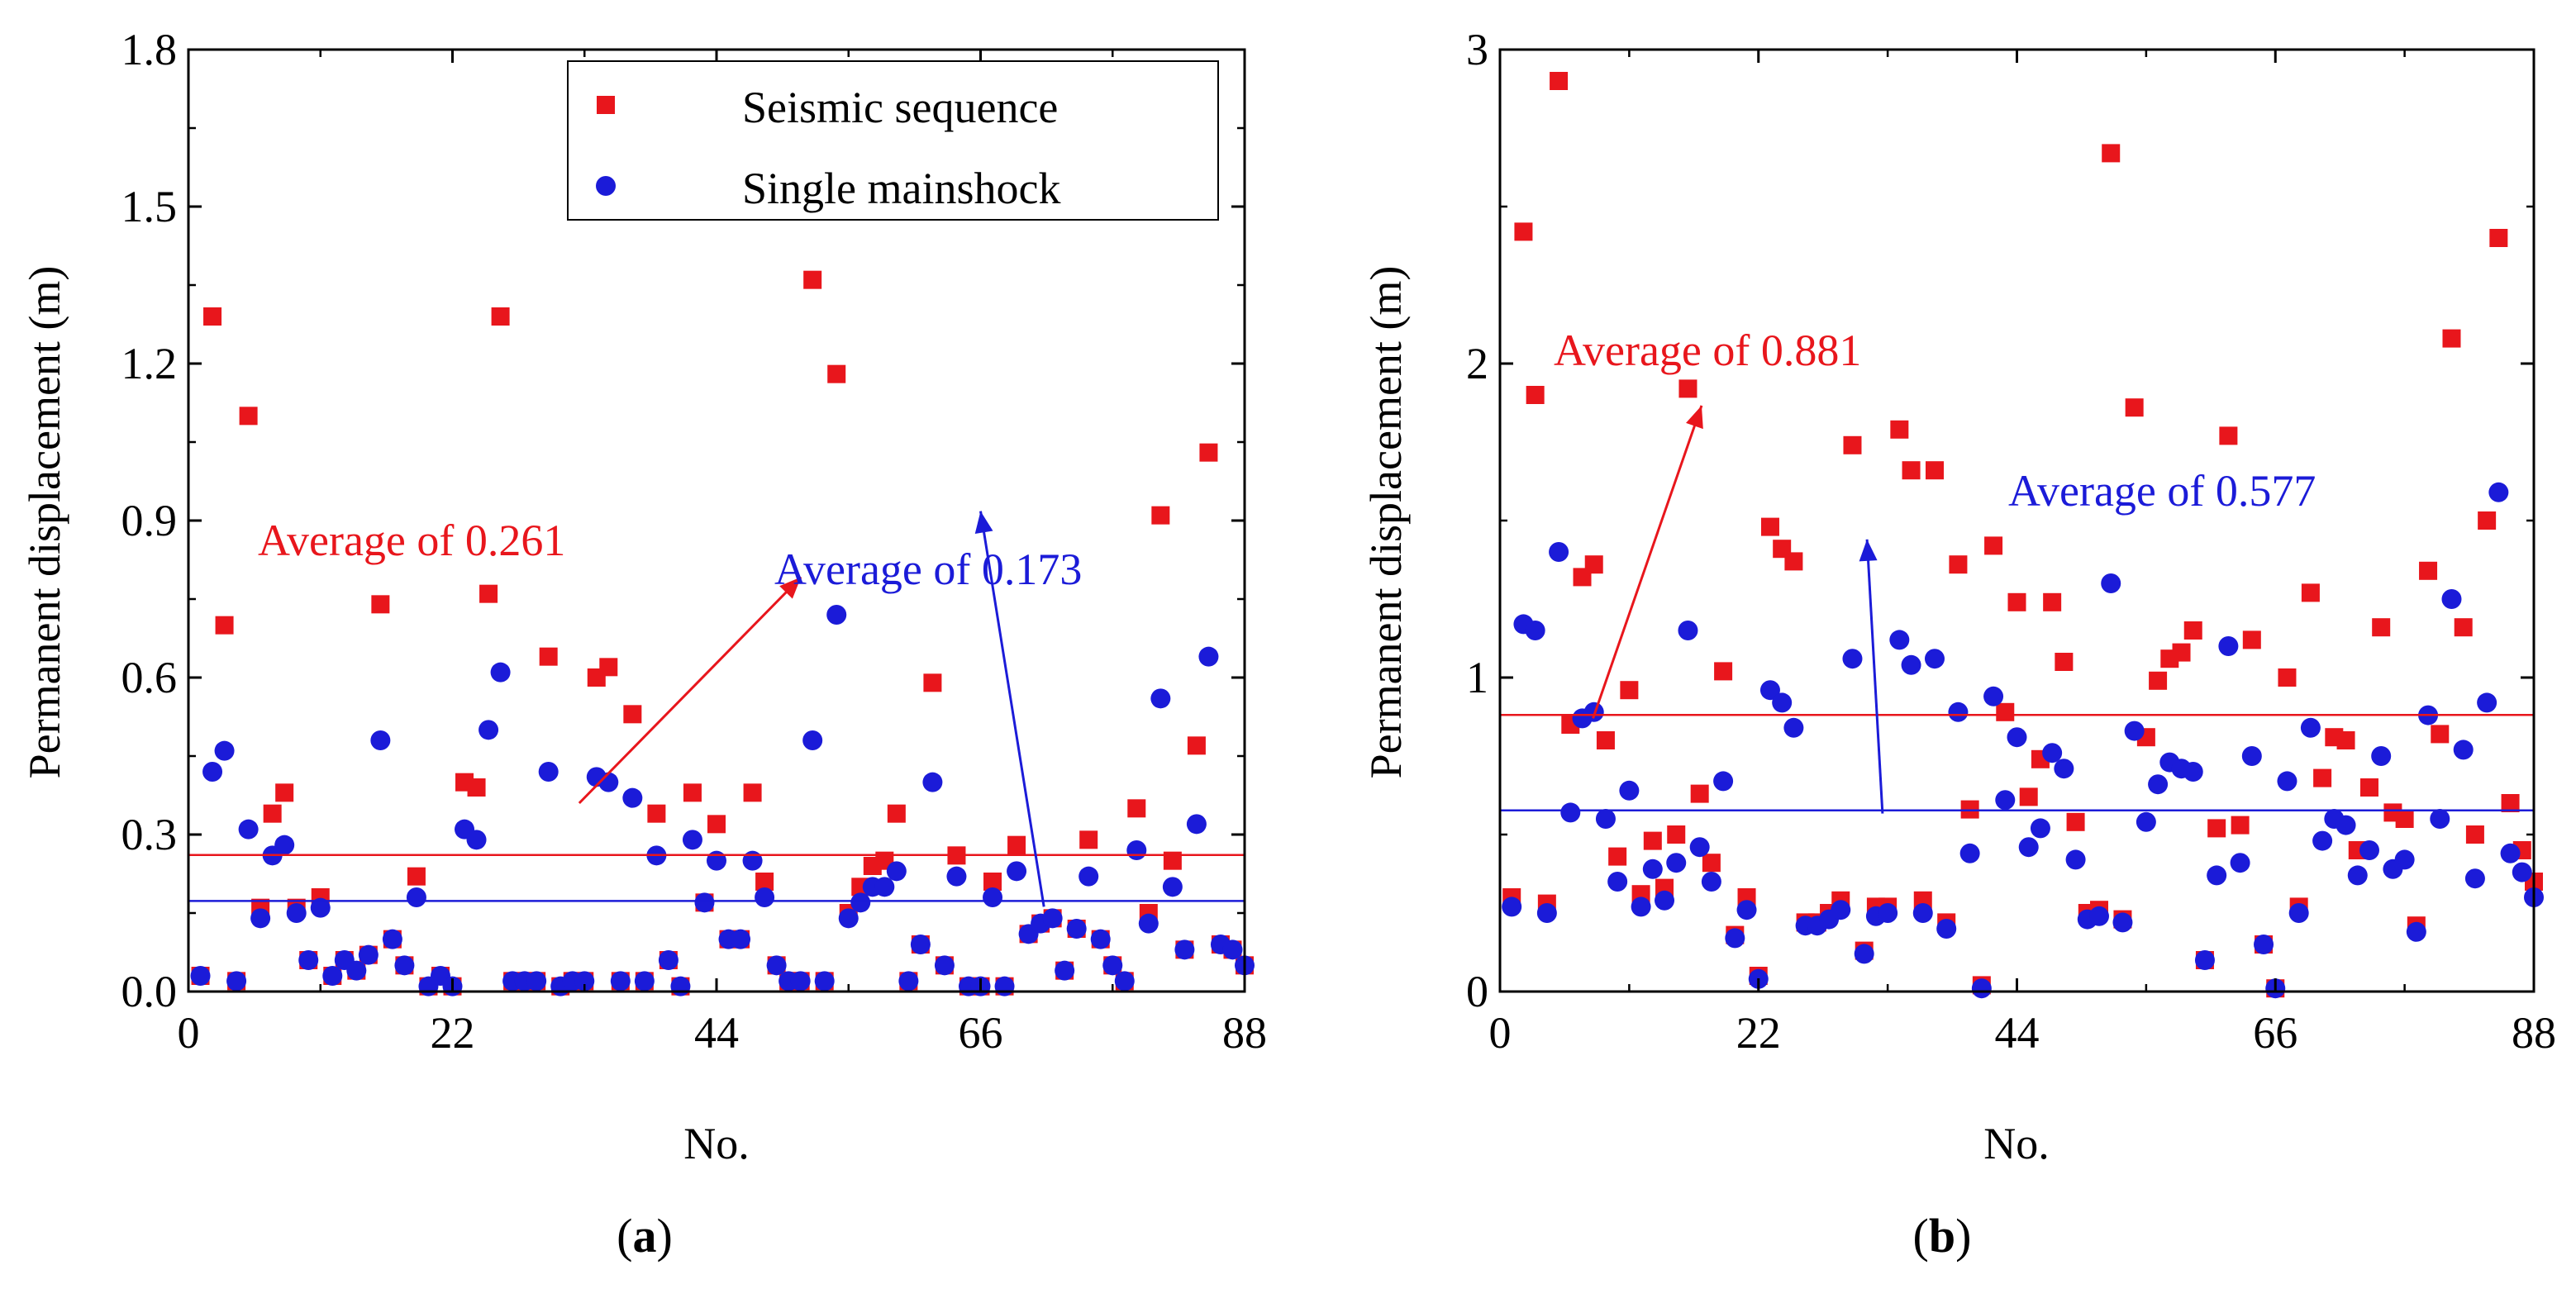 Image resolution: width=2576 pixels, height=1289 pixels. What do you see at coordinates (150, 520) in the screenshot?
I see `y-tick-label: 0.9` at bounding box center [150, 520].